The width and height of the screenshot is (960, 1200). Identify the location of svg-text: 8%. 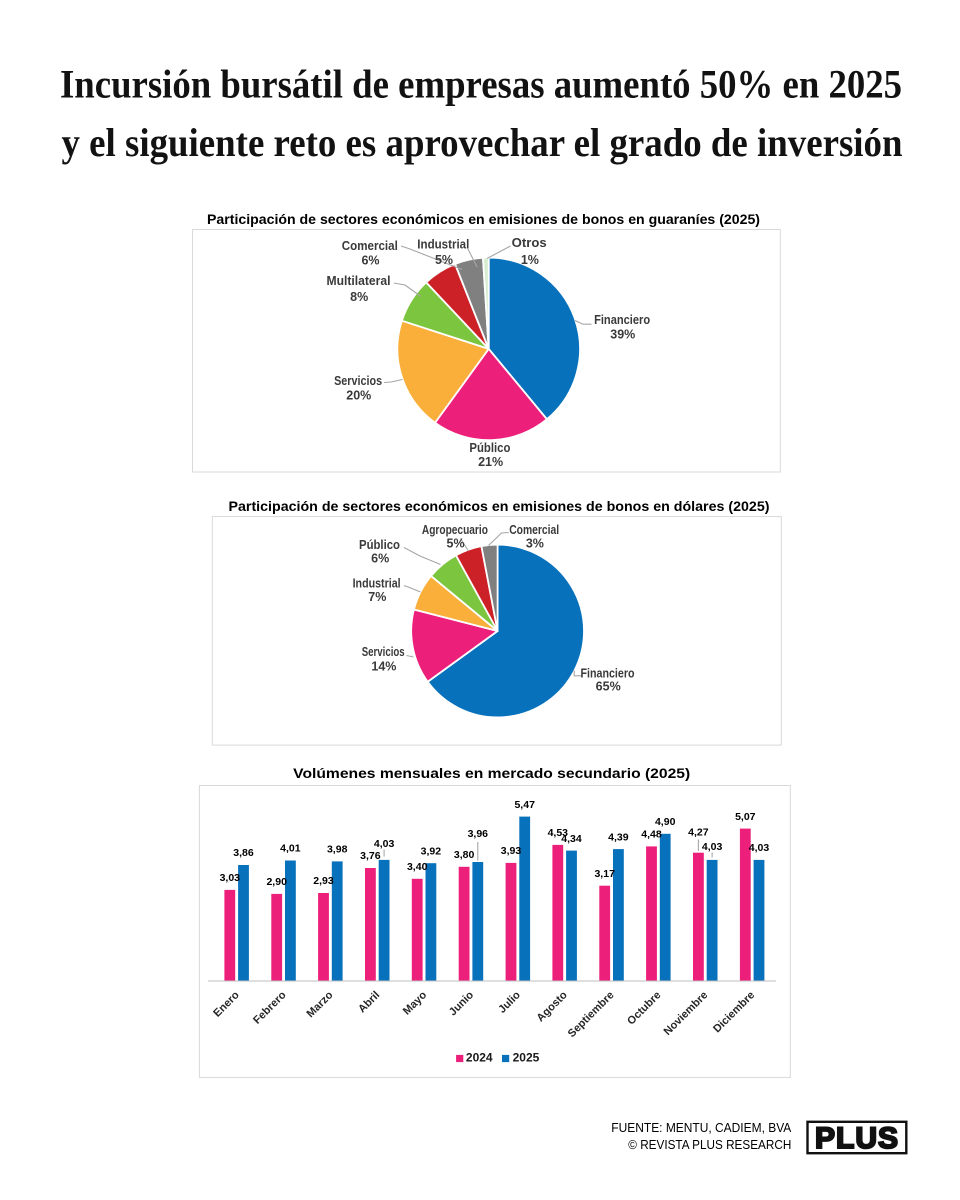
(359, 297).